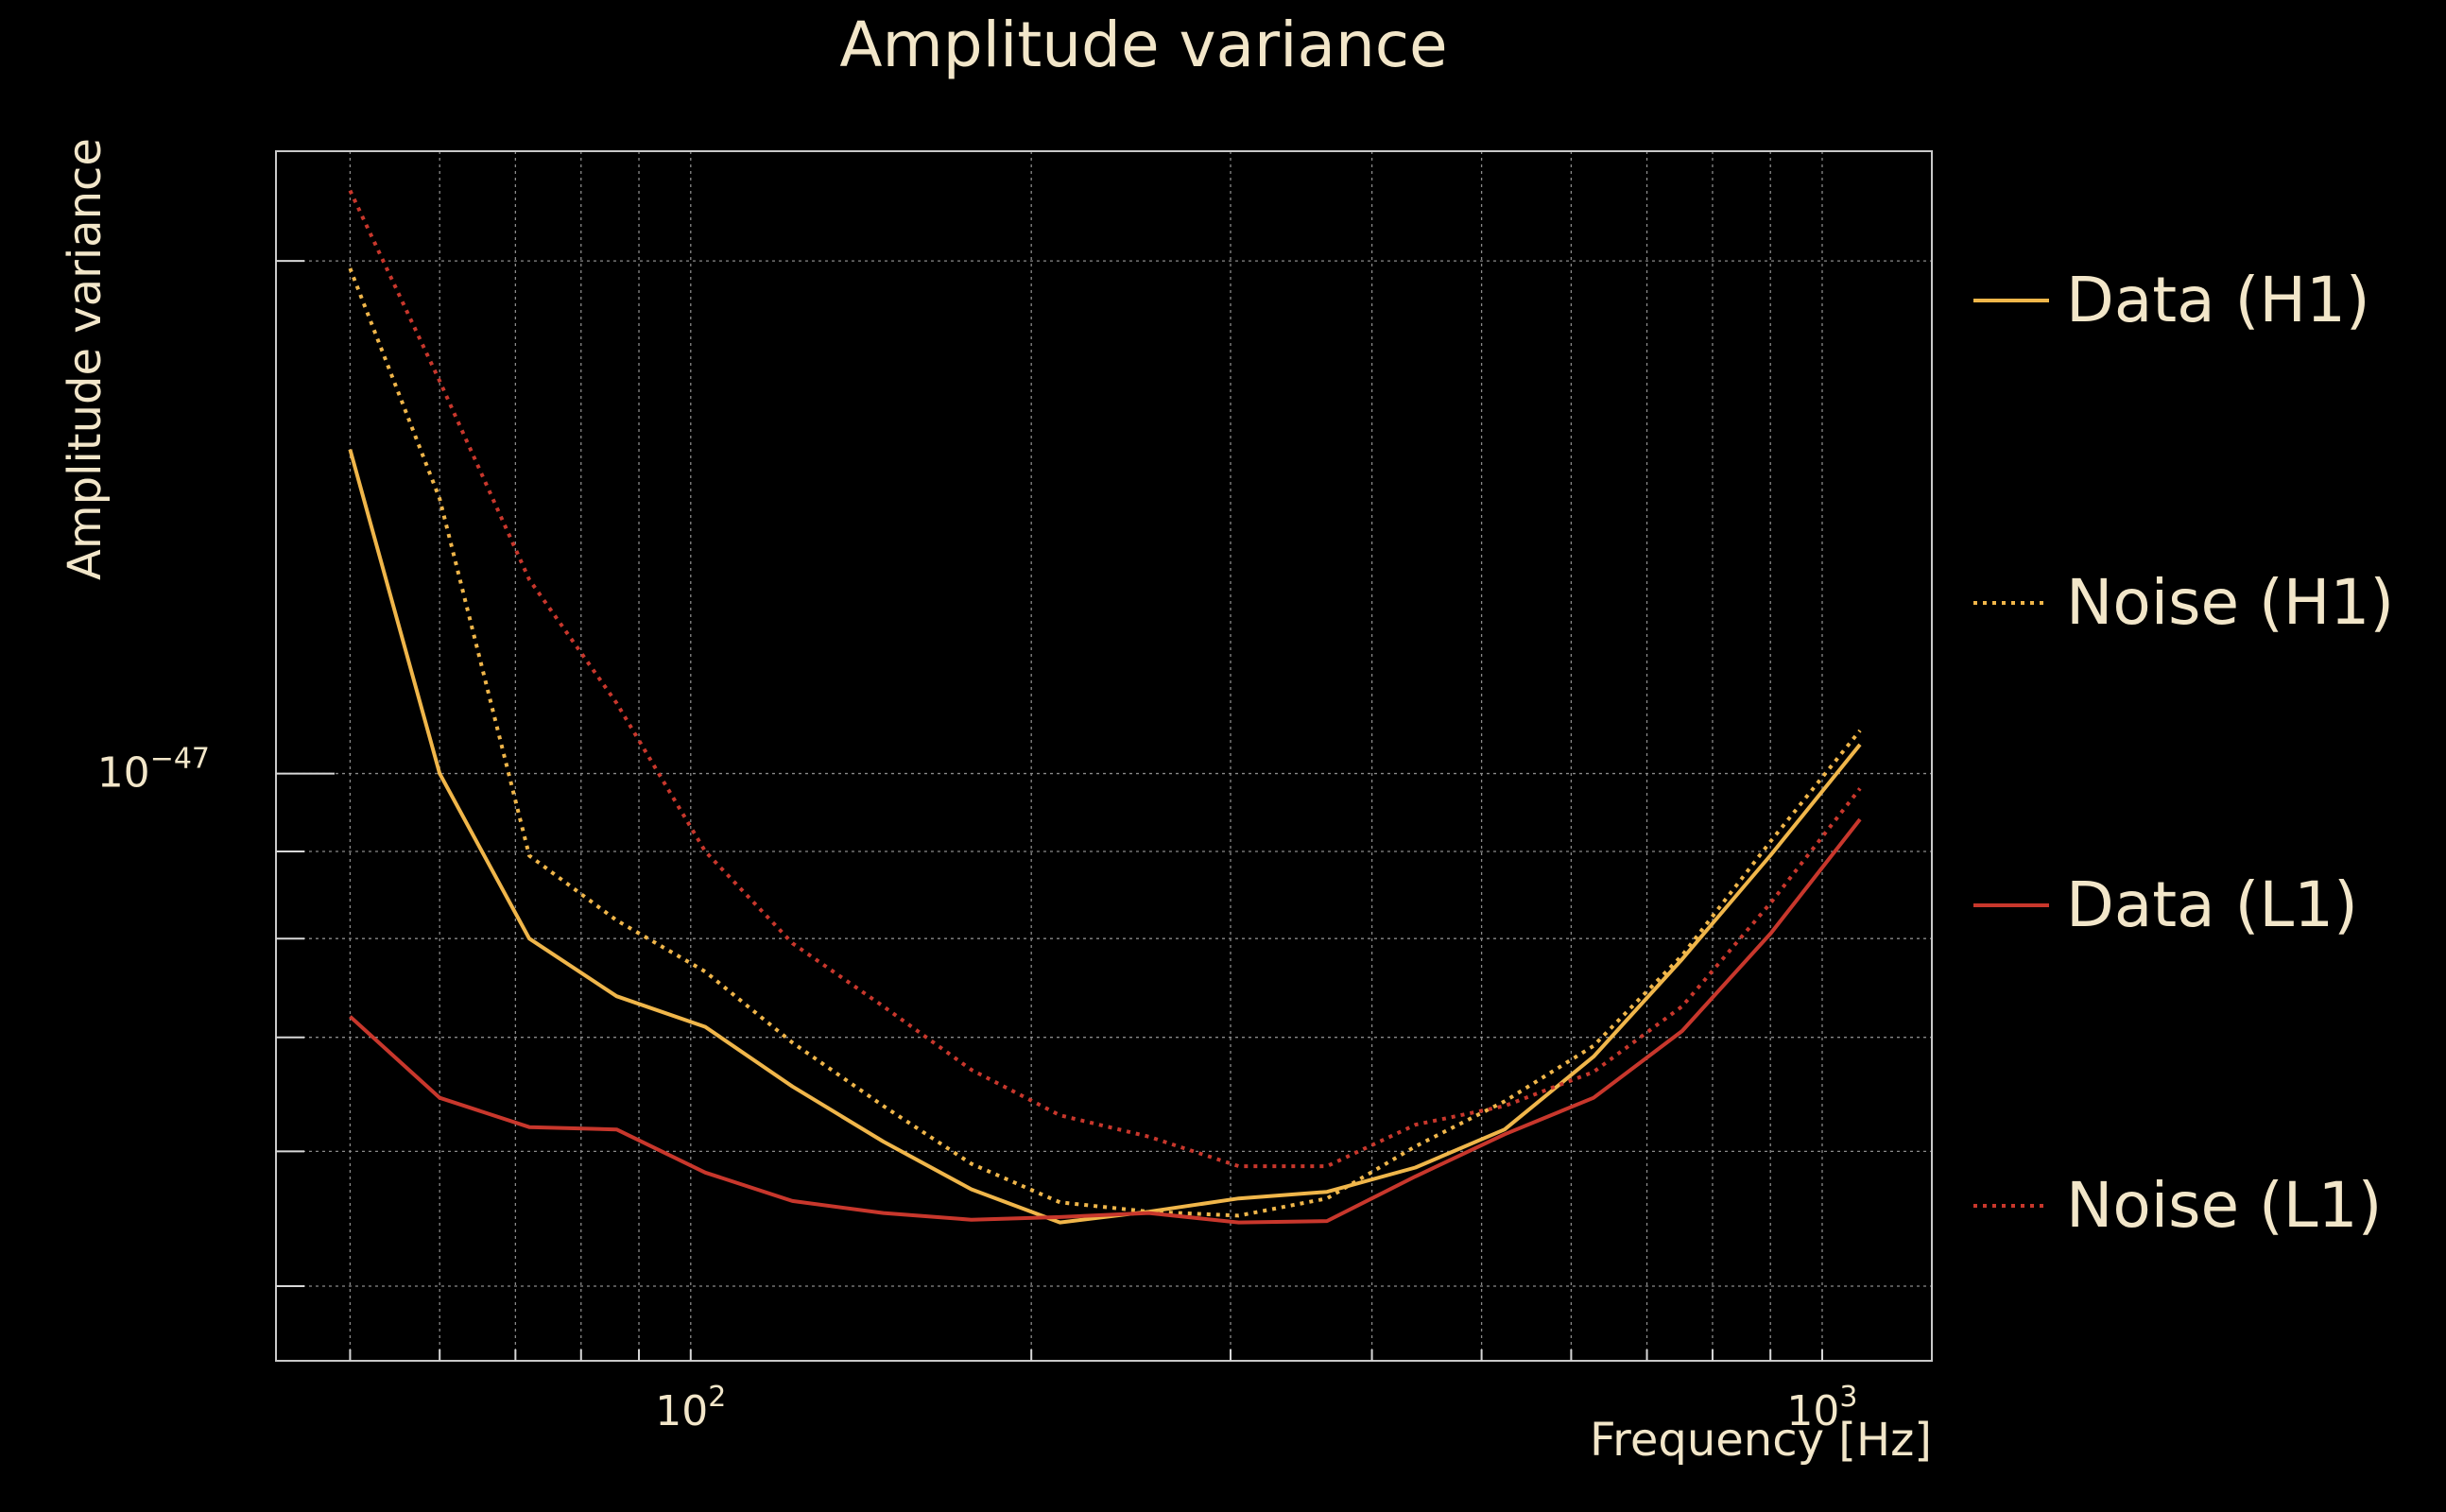  Describe the element at coordinates (2218, 300) in the screenshot. I see `legend-label: Data (H1)` at that location.